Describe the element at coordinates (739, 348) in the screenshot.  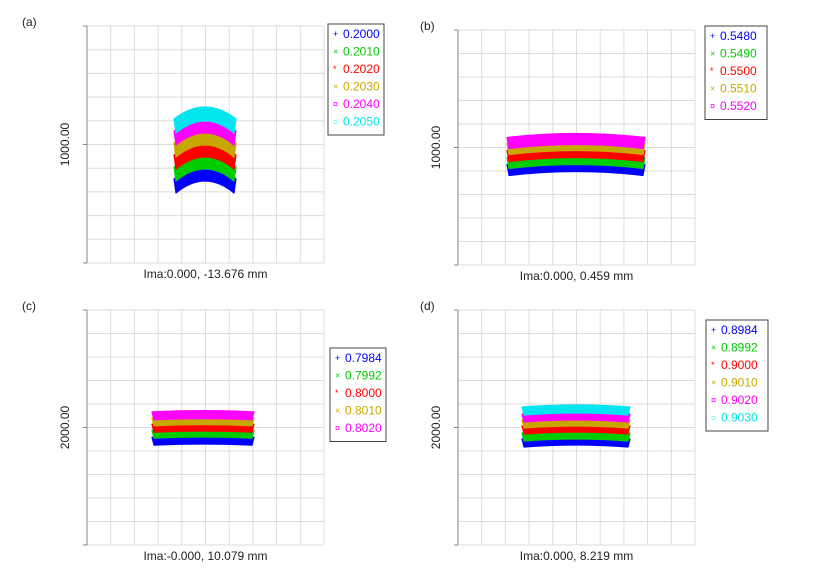
I see `legend-entry: 0.8992` at that location.